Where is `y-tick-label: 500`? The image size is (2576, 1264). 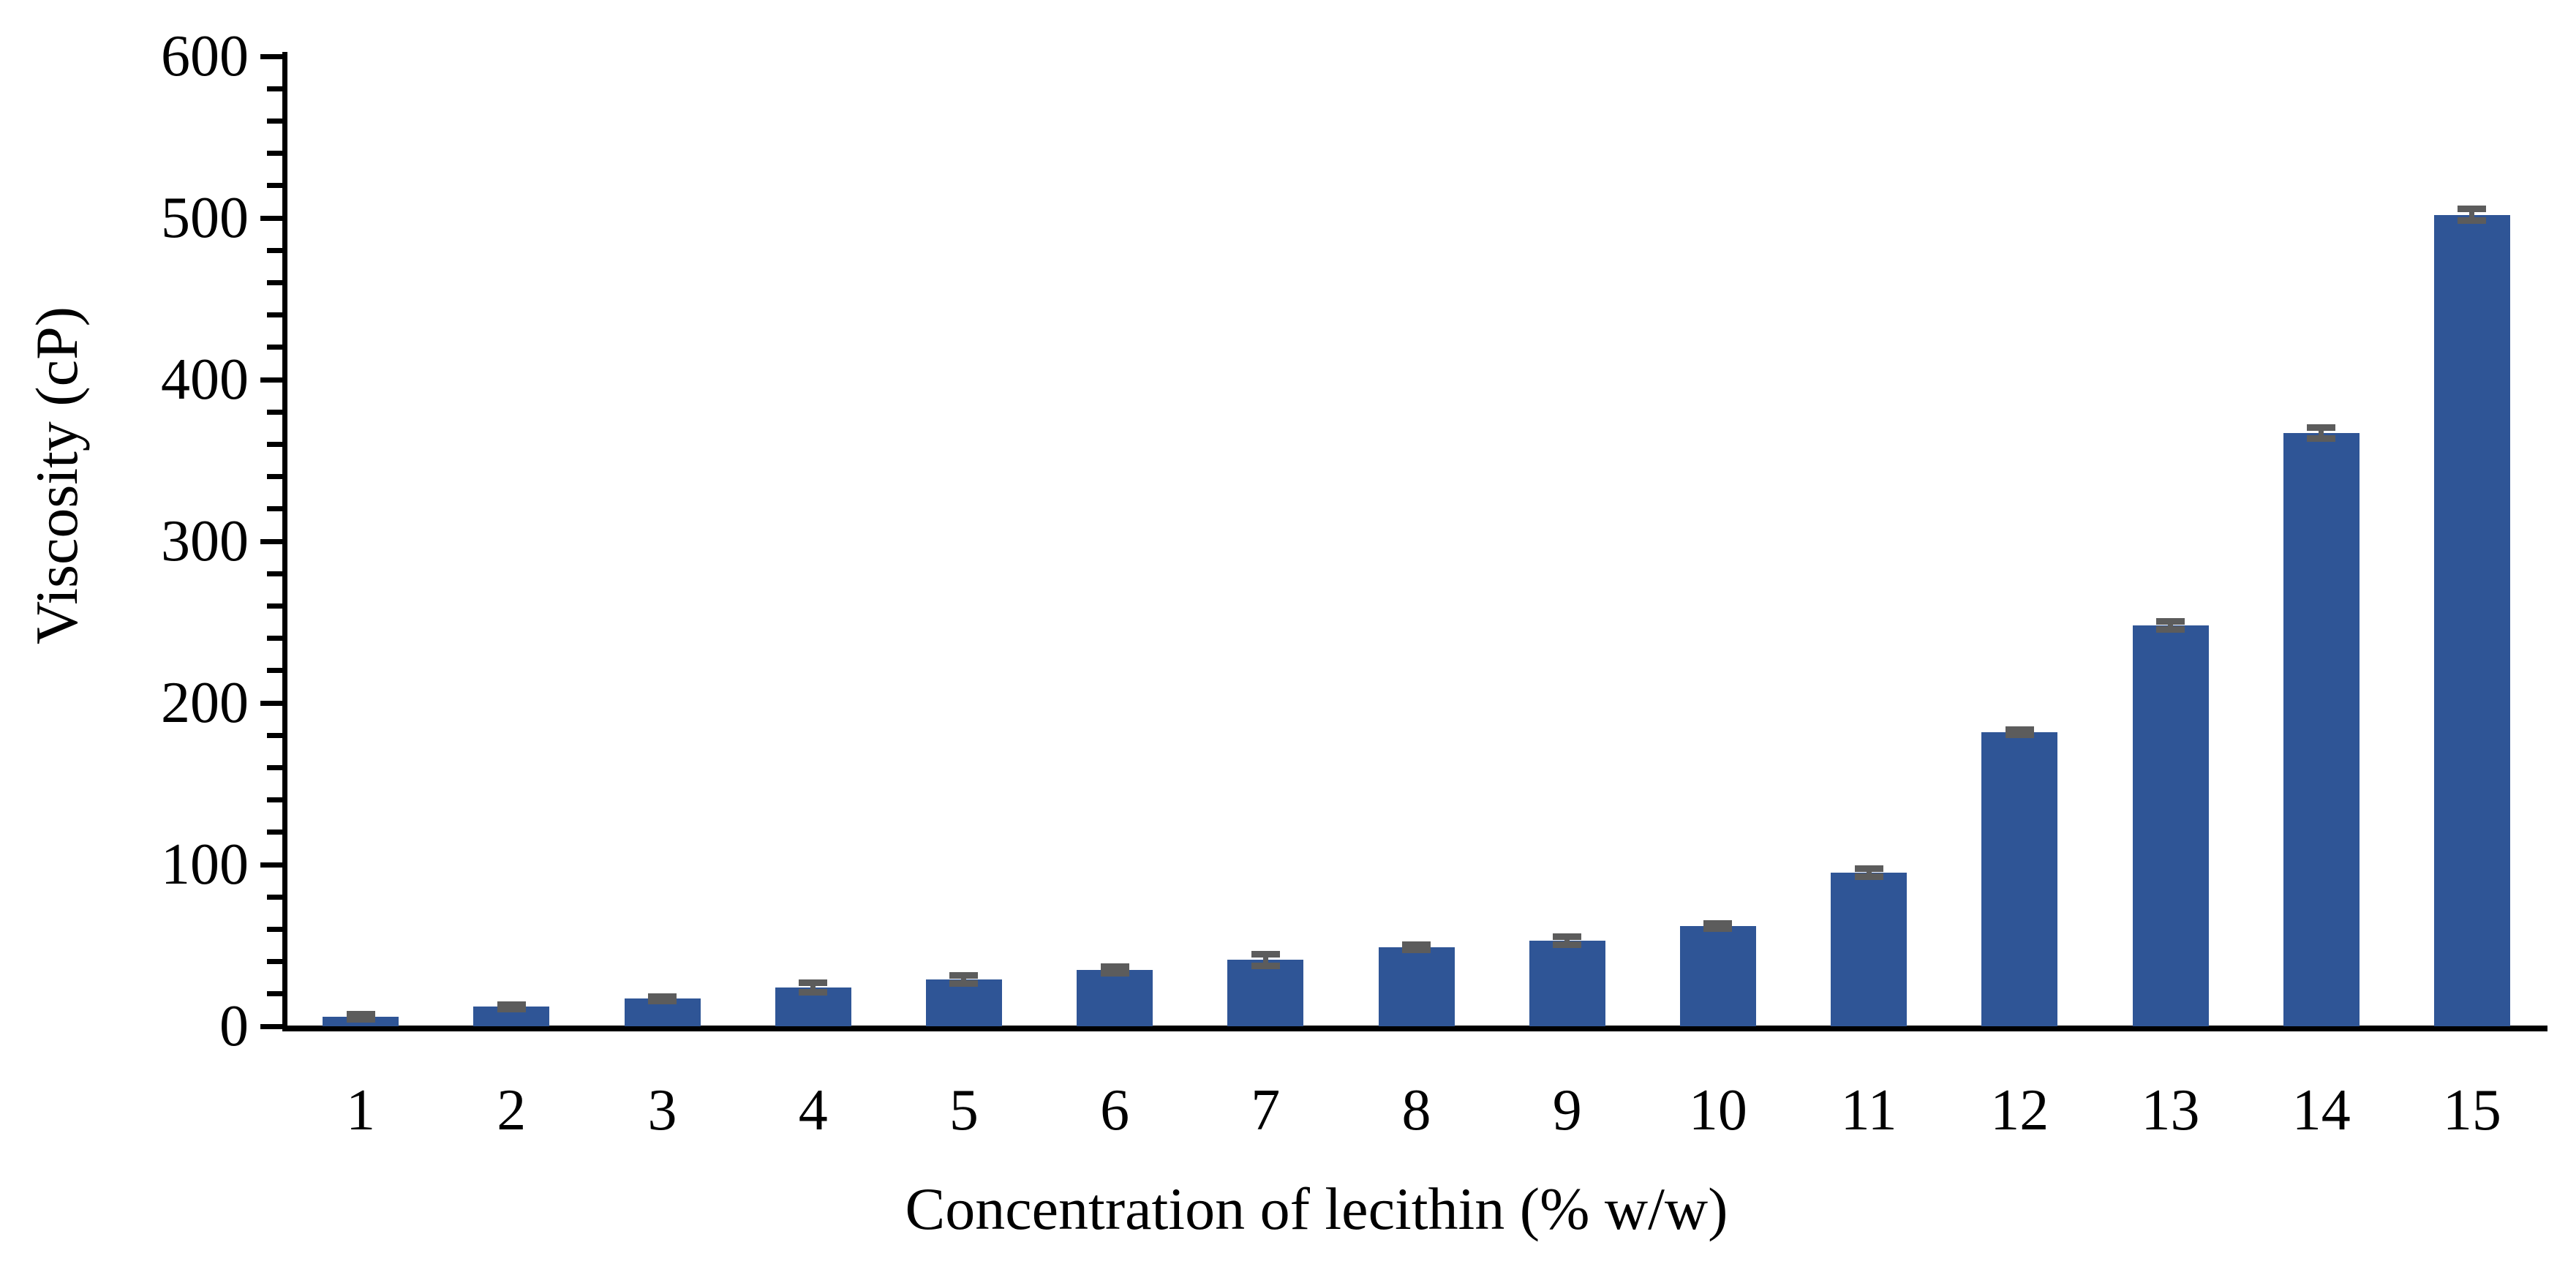
y-tick-label: 500 is located at coordinates (205, 218).